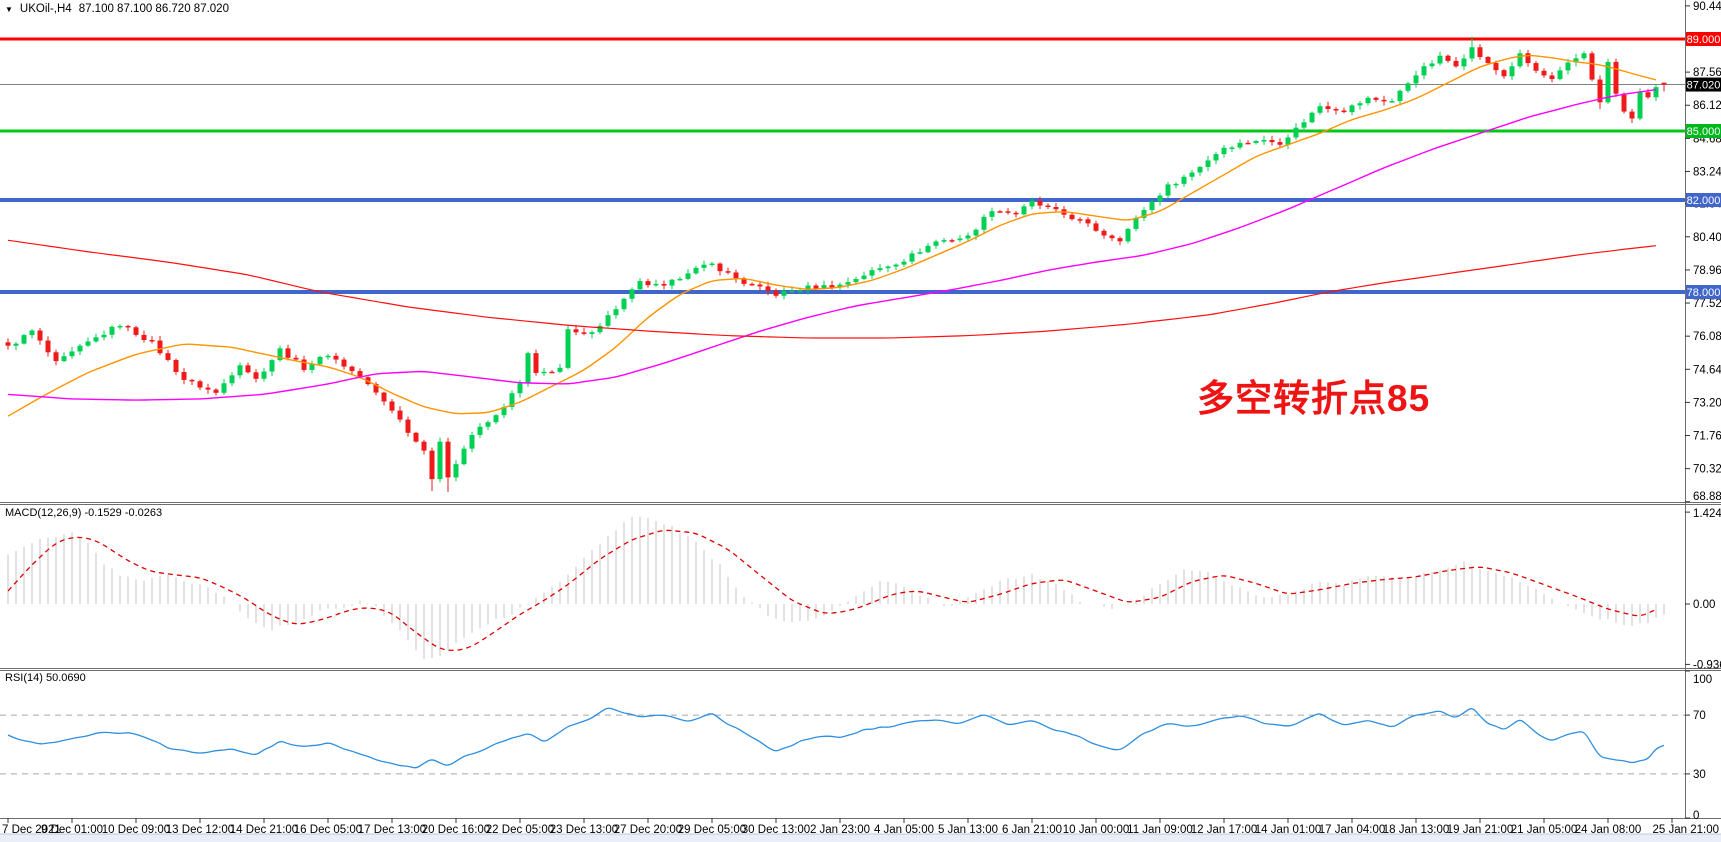 The width and height of the screenshot is (1721, 842). Describe the element at coordinates (1707, 497) in the screenshot. I see `price-tick-label: 68.880` at that location.